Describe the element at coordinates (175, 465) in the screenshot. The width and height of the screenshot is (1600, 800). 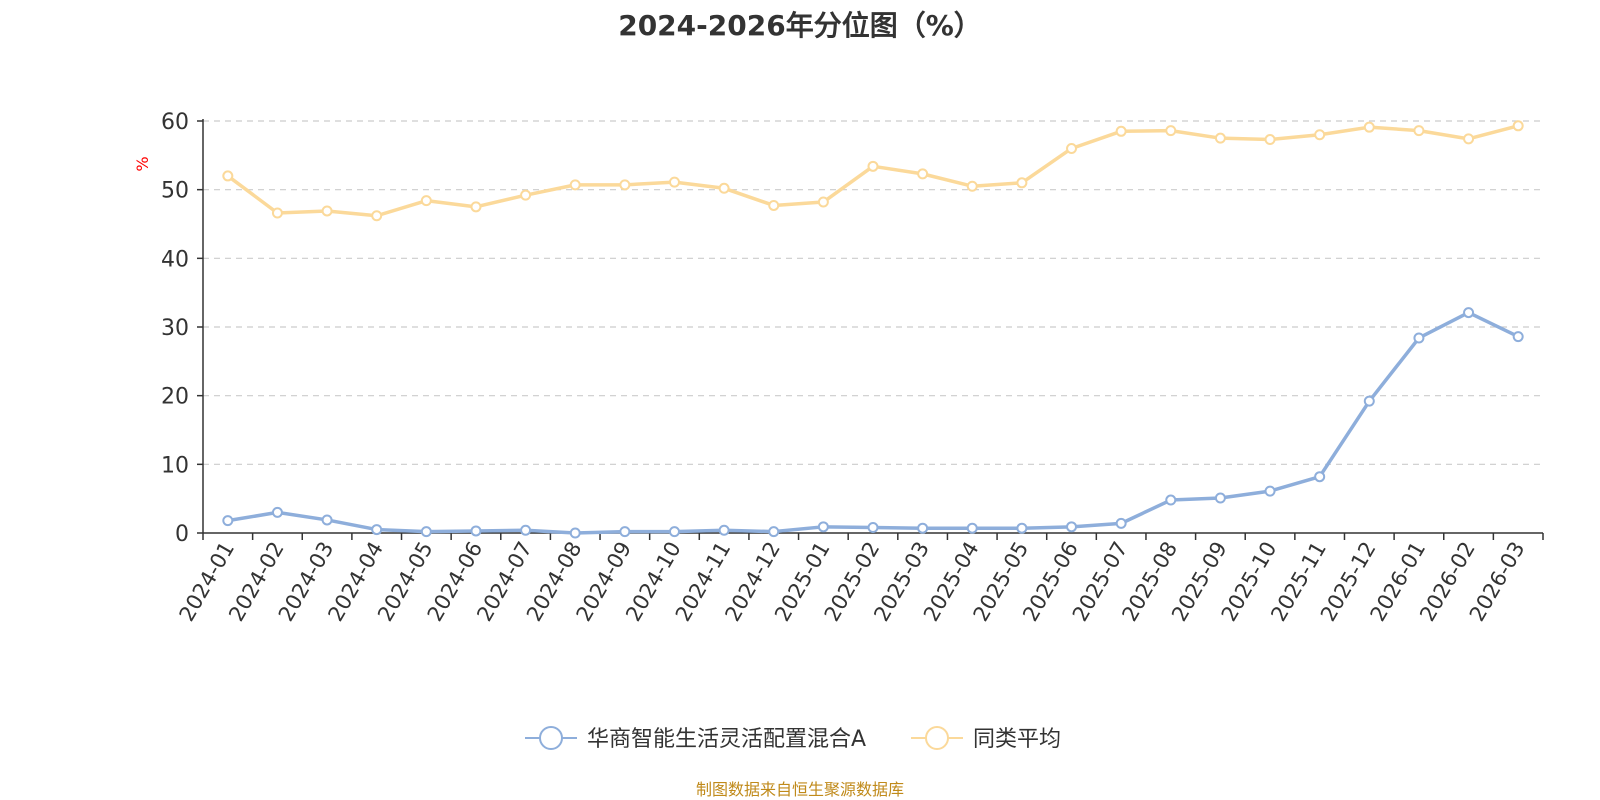
I see `y-tick-label: 10` at that location.